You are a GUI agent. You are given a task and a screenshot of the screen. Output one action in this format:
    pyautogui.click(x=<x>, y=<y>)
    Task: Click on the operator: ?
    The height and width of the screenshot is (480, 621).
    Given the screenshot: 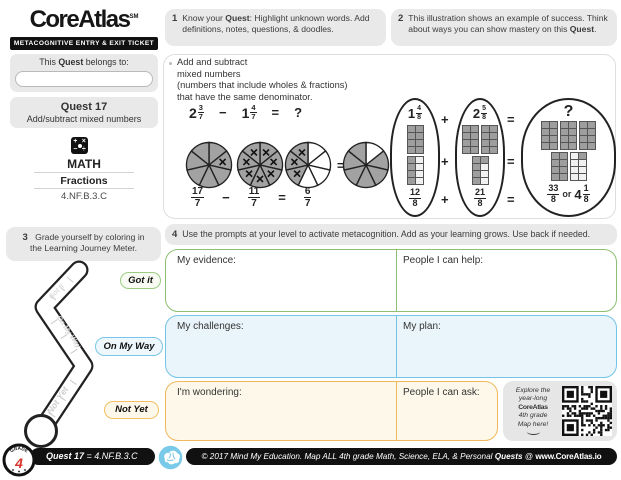 What is the action you would take?
    pyautogui.click(x=298, y=113)
    